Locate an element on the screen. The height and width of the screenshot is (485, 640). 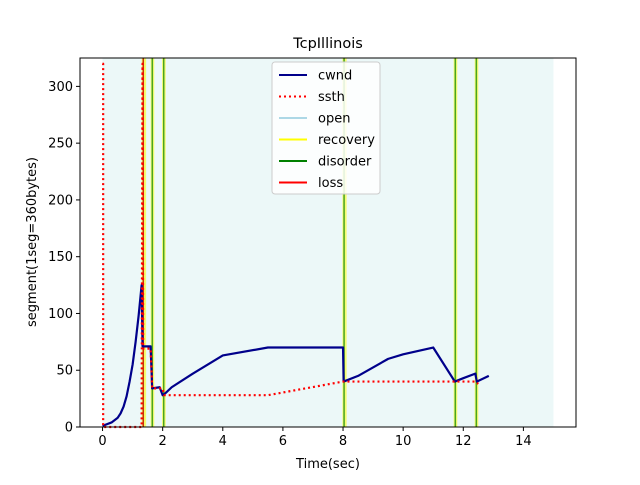
x-tick-label-8: 8 is located at coordinates (343, 441).